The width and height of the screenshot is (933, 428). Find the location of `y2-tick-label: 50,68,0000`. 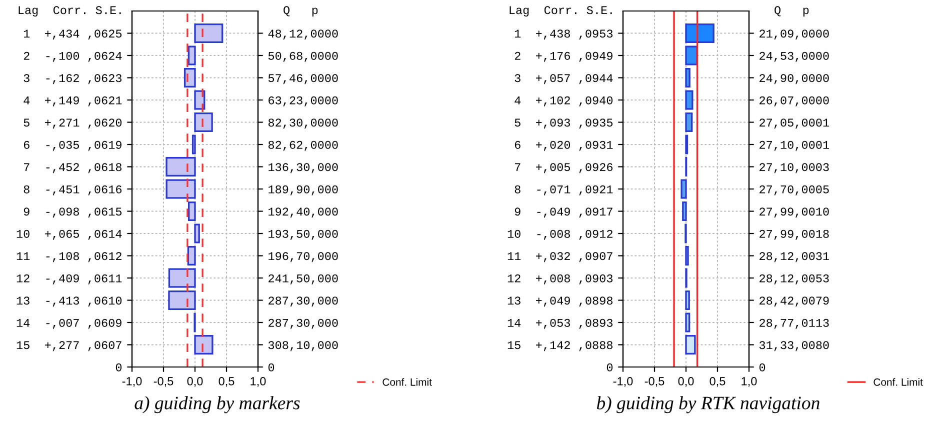

y2-tick-label: 50,68,0000 is located at coordinates (303, 57).